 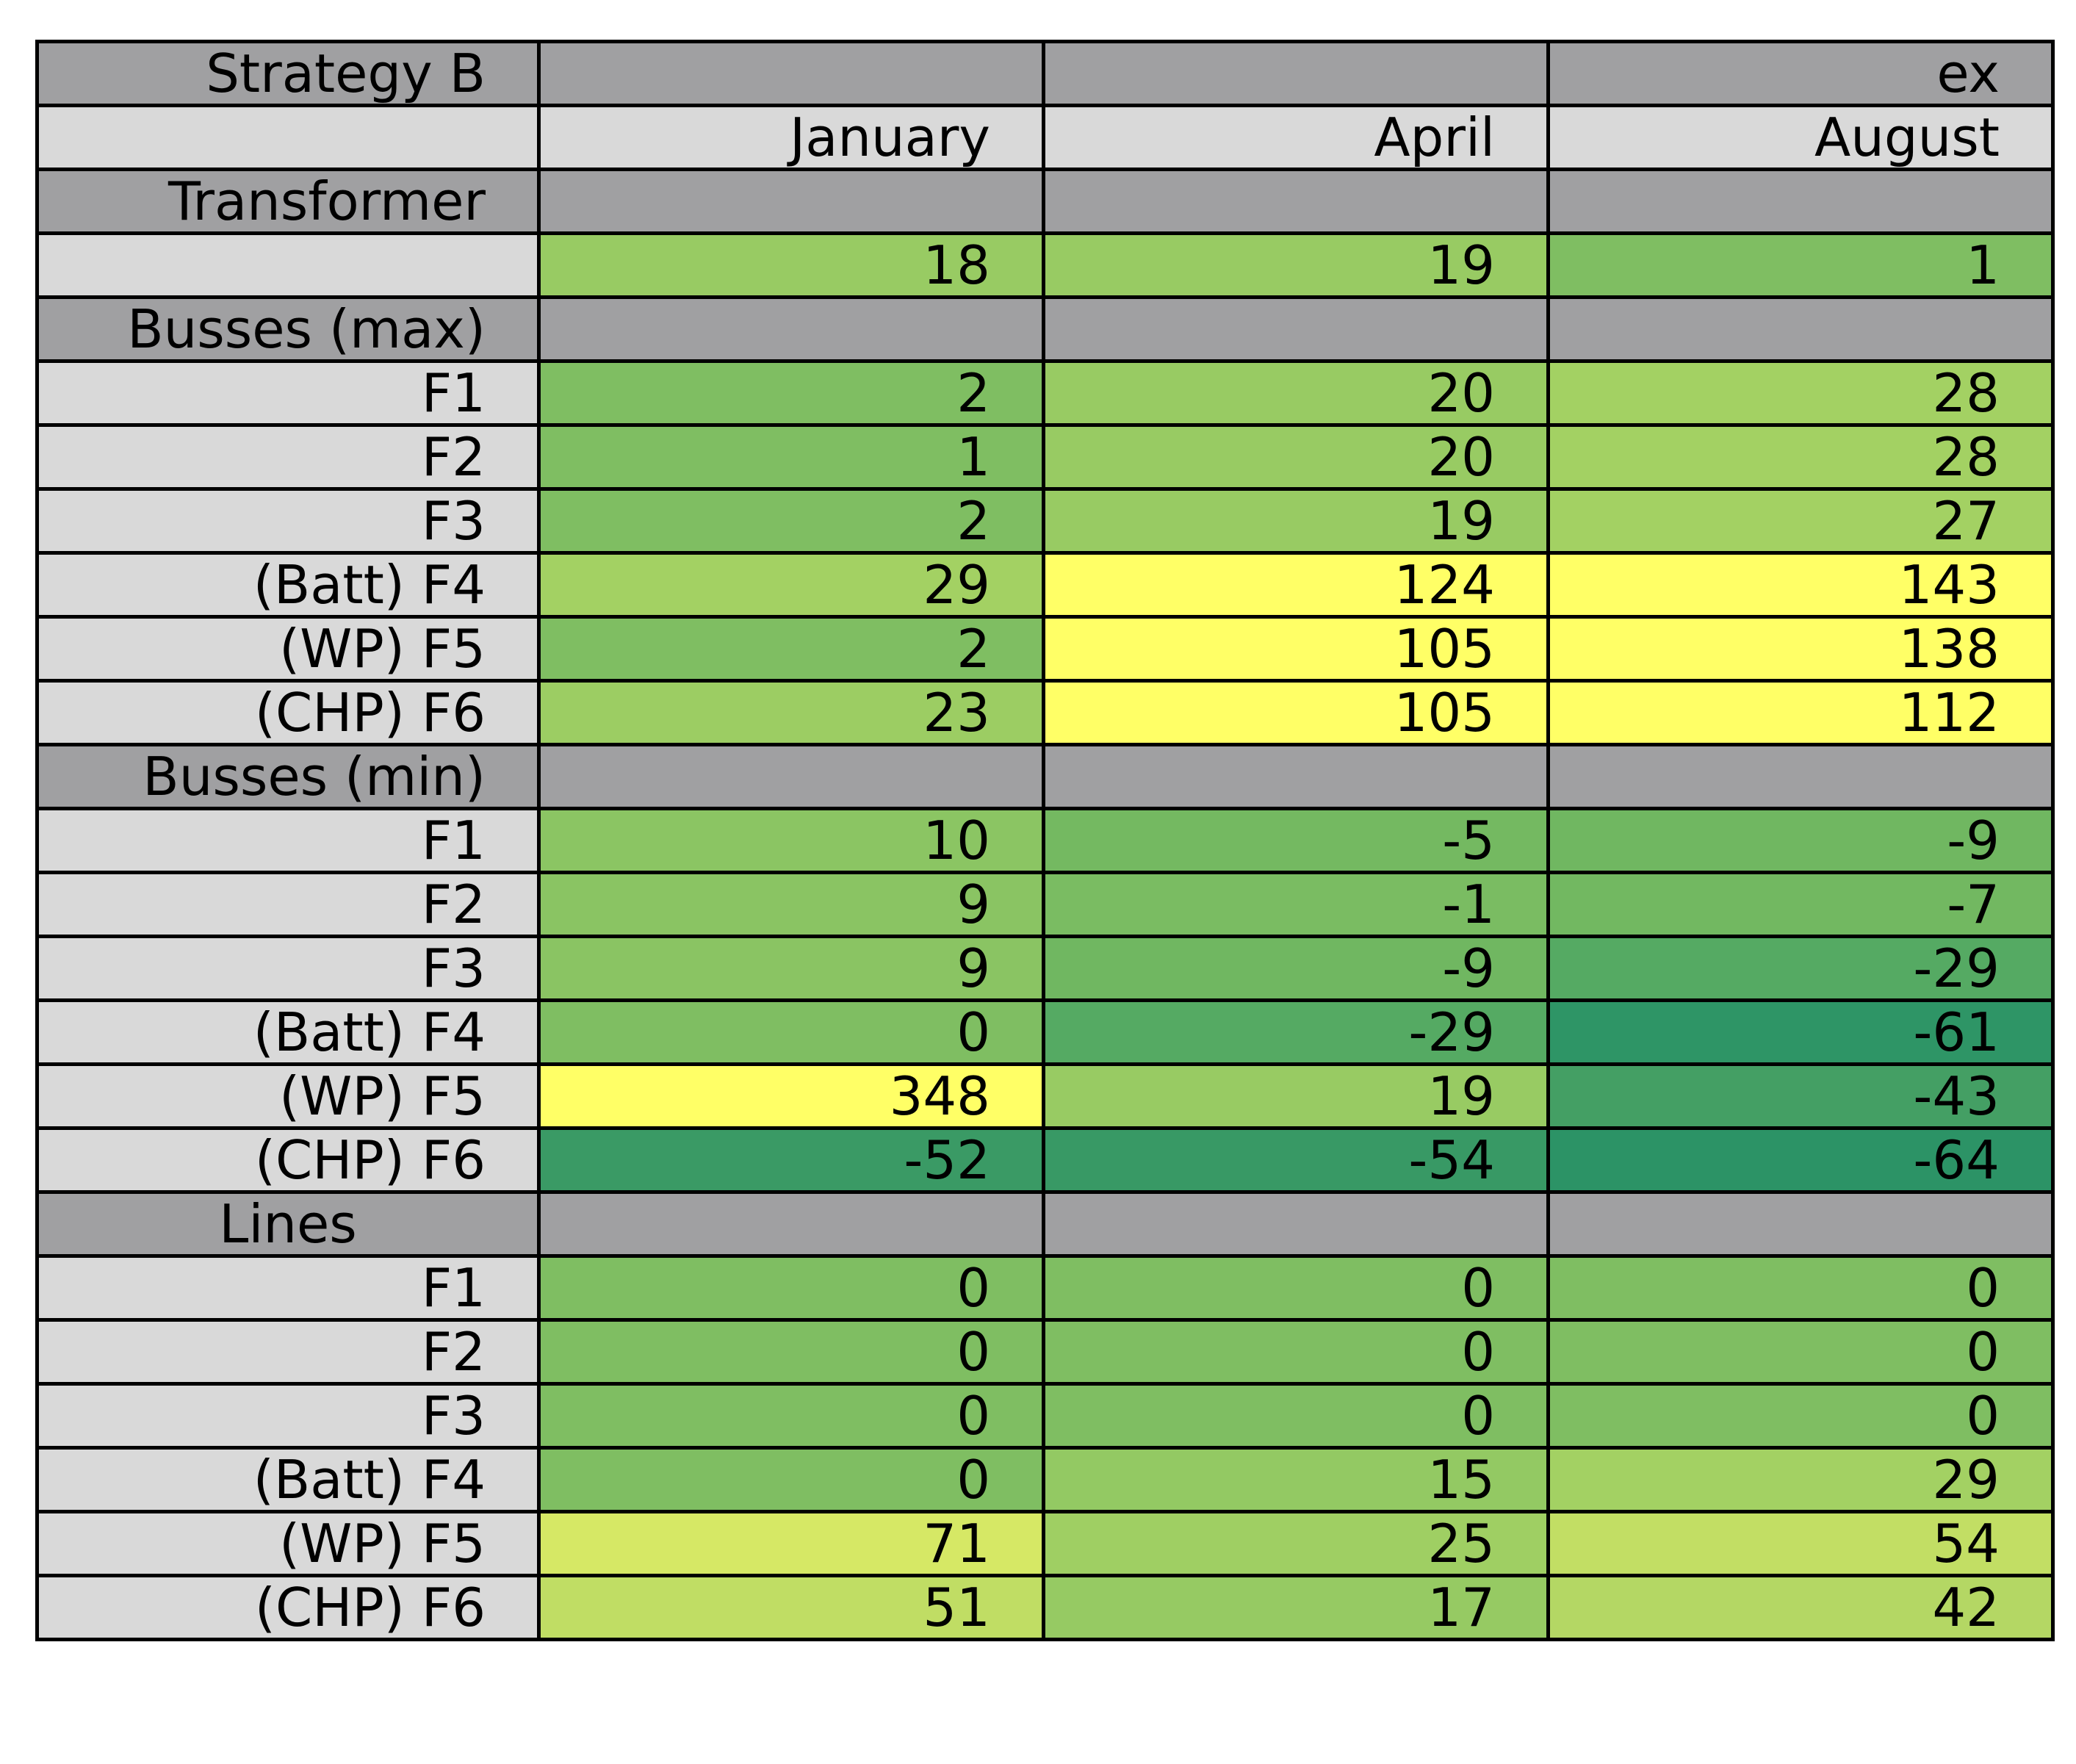 I want to click on value-cell: -43, so click(x=1800, y=1096).